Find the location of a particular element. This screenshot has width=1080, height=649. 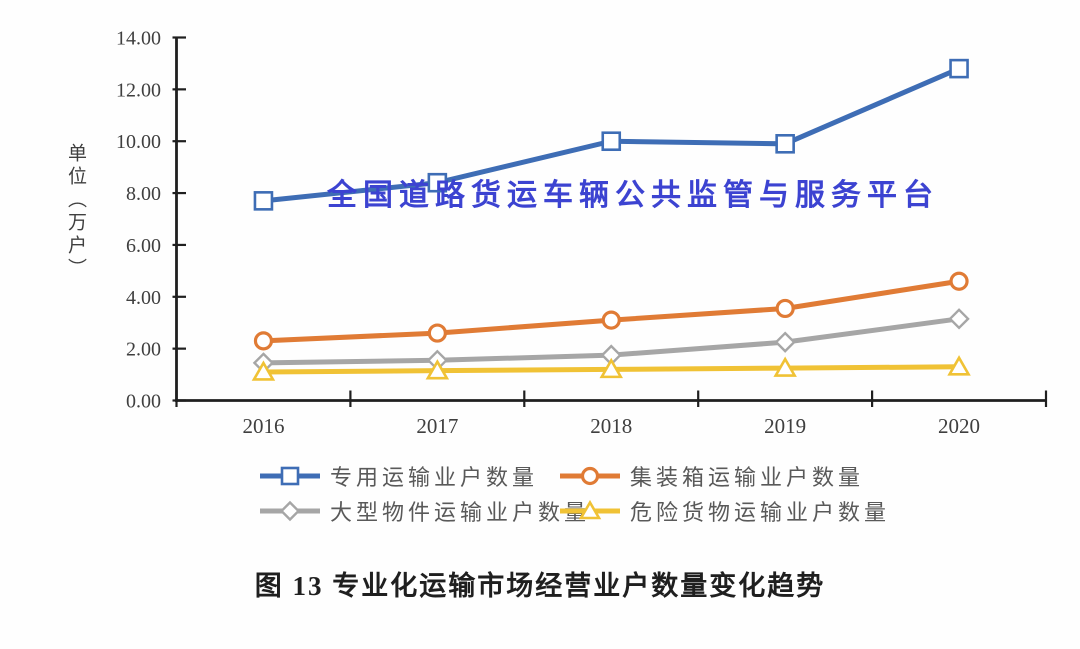

legend-item-special-transport: 专用运输业户数量 is located at coordinates (398, 476).